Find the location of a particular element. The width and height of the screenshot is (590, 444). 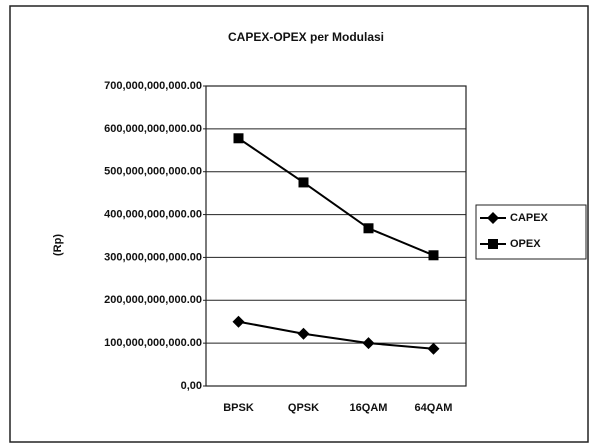

legend-label: OPEX is located at coordinates (525, 244).